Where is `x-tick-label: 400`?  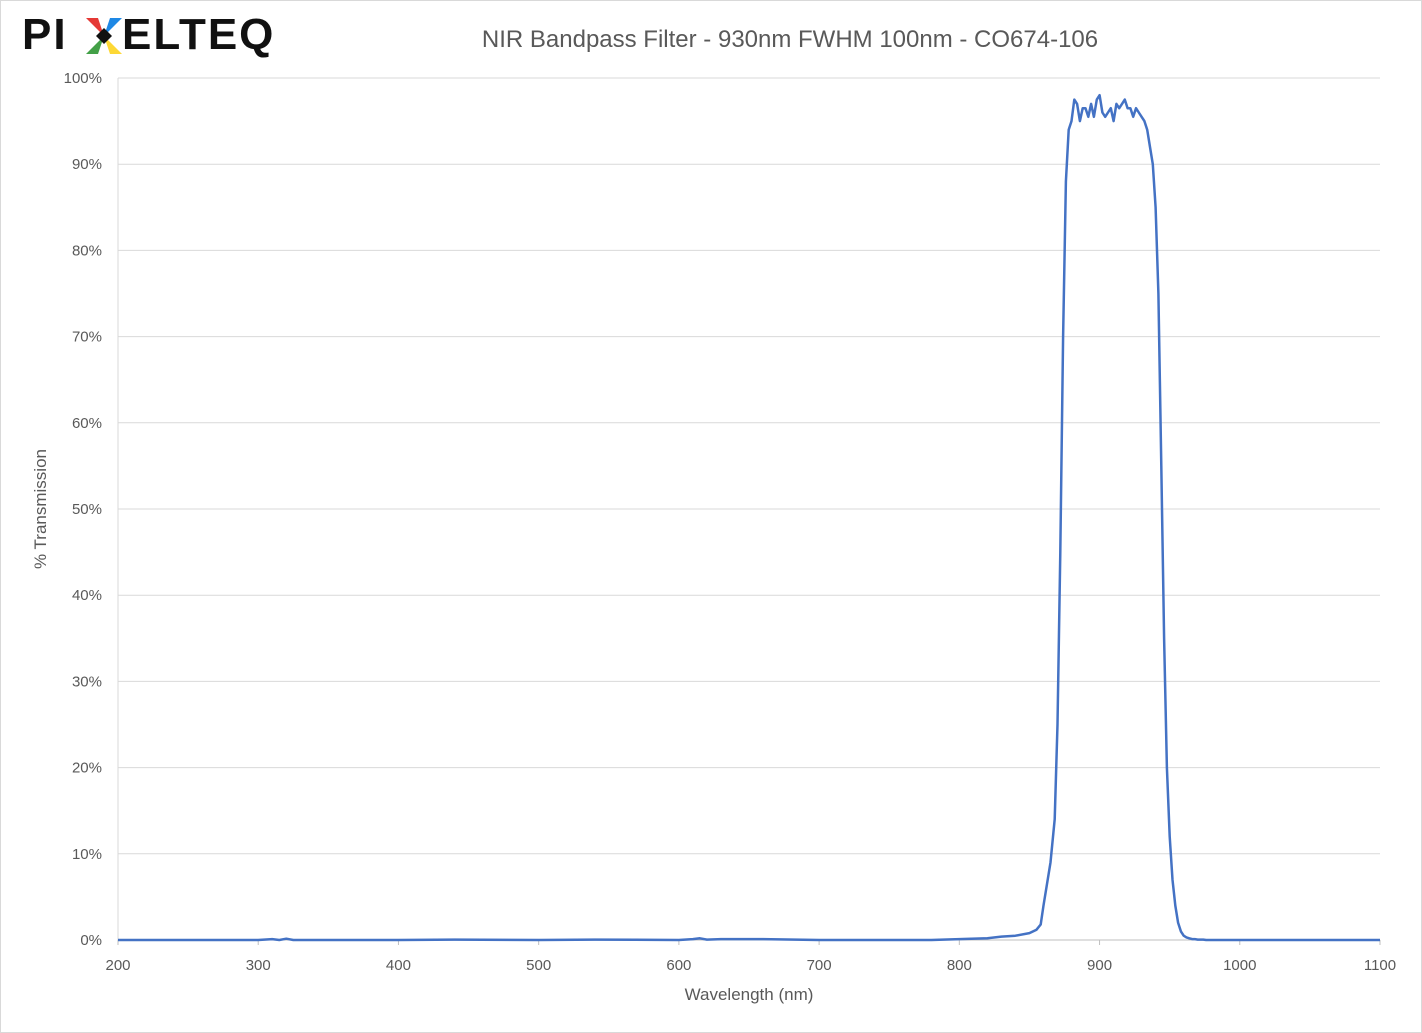
x-tick-label: 400 is located at coordinates (398, 965).